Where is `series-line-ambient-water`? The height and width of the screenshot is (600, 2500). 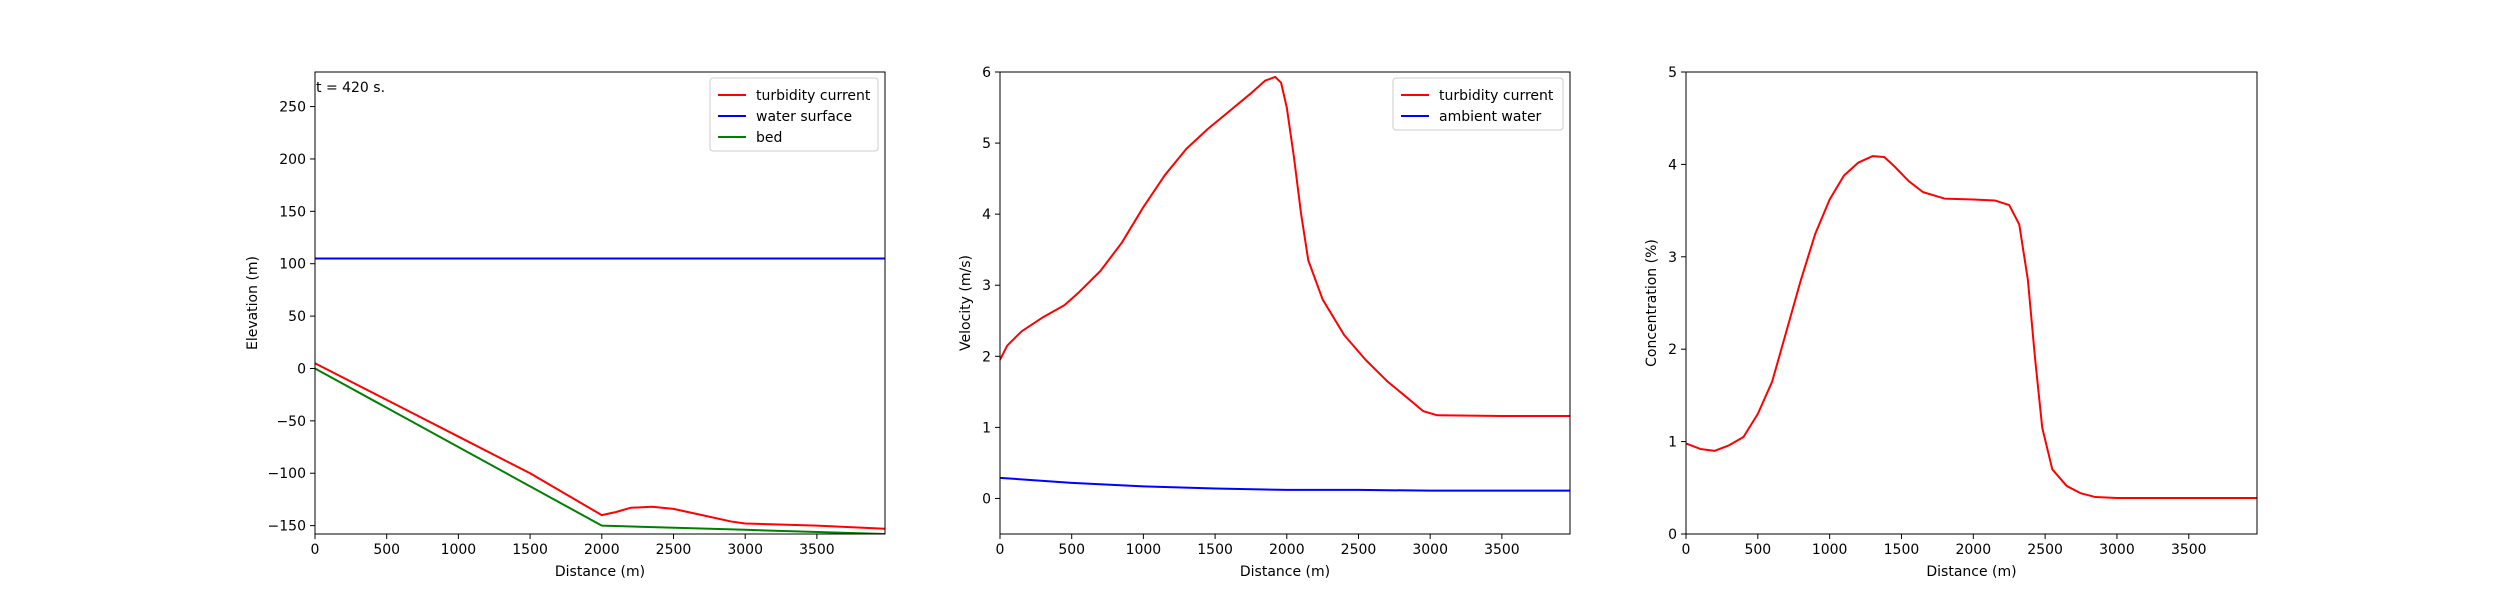
series-line-ambient-water is located at coordinates (1285, 484).